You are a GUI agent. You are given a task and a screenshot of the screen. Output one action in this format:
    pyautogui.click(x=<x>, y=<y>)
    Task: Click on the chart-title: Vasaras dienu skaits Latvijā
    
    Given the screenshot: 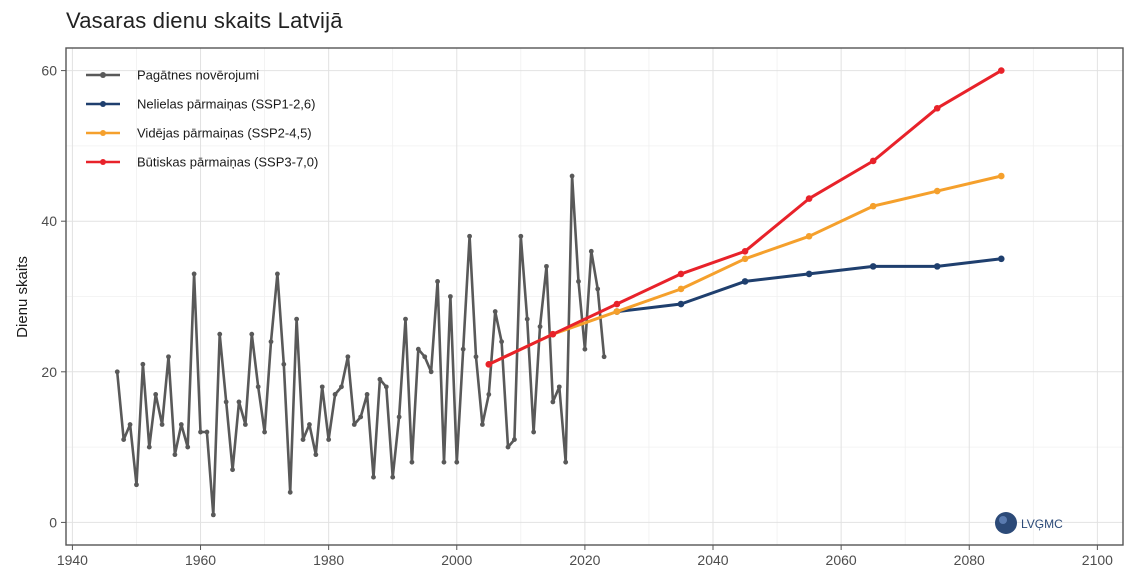 What is the action you would take?
    pyautogui.click(x=204, y=20)
    